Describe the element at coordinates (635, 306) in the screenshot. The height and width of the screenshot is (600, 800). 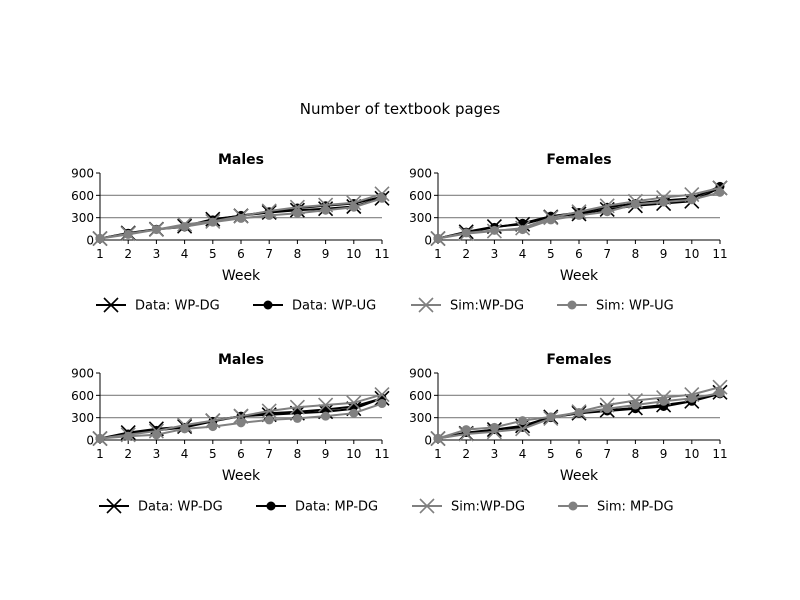
I see `legend-label: Sim: WP-UG` at that location.